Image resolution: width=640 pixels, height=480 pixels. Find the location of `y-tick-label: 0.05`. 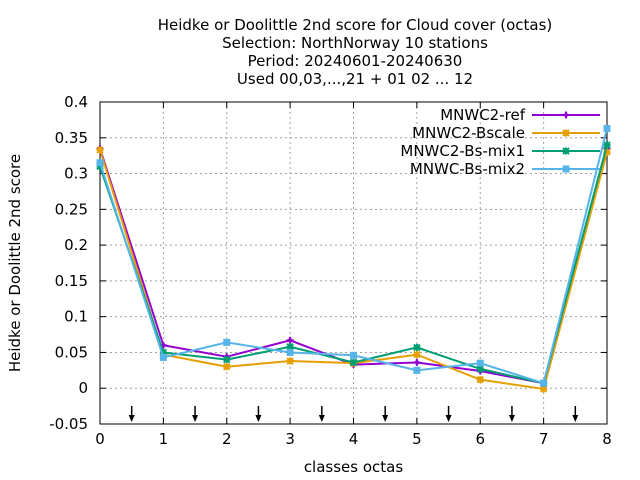

y-tick-label: 0.05 is located at coordinates (71, 352).